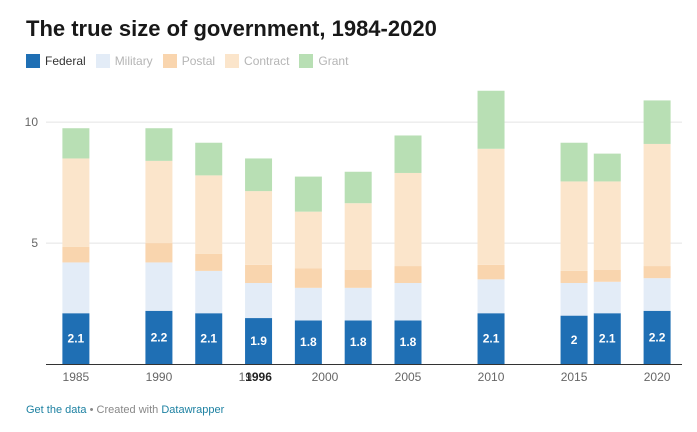 The image size is (697, 432). What do you see at coordinates (267, 61) in the screenshot?
I see `legend-label: Contract` at bounding box center [267, 61].